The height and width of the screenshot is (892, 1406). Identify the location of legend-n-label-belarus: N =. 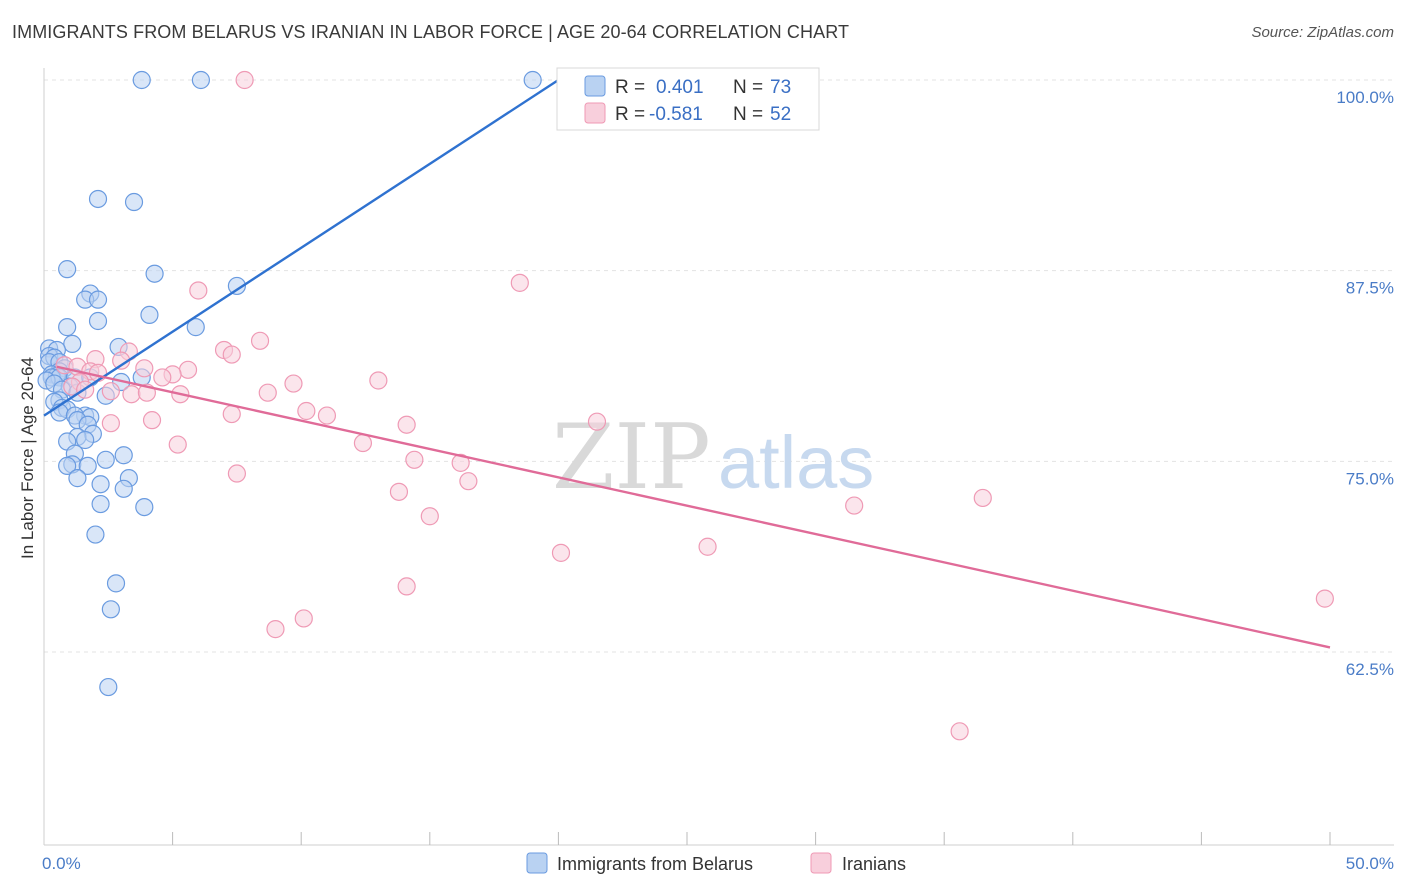
(748, 87).